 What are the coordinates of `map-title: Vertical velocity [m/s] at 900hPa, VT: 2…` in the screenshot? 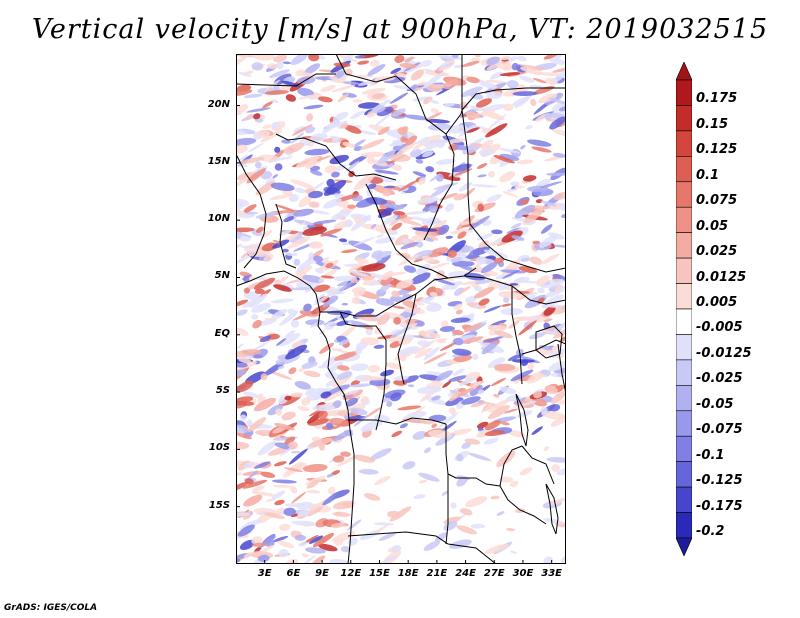 It's located at (400, 29).